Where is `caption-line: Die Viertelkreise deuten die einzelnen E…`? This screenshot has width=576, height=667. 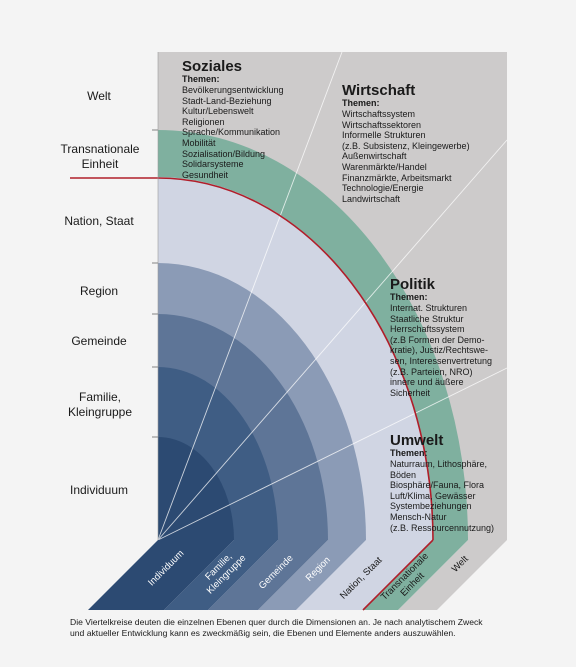
caption-line: Die Viertelkreise deuten die einzelnen E… is located at coordinates (276, 622).